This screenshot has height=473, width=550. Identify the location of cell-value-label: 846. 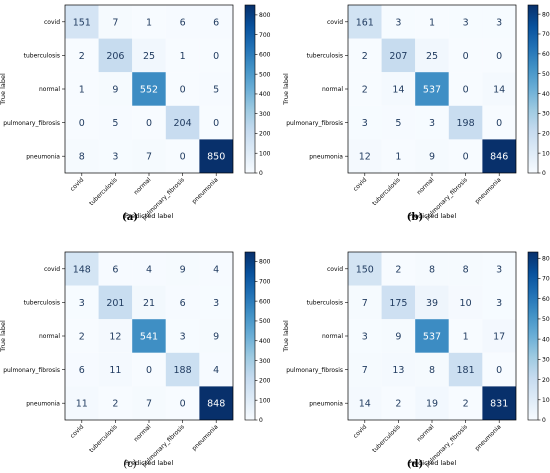
(499, 157).